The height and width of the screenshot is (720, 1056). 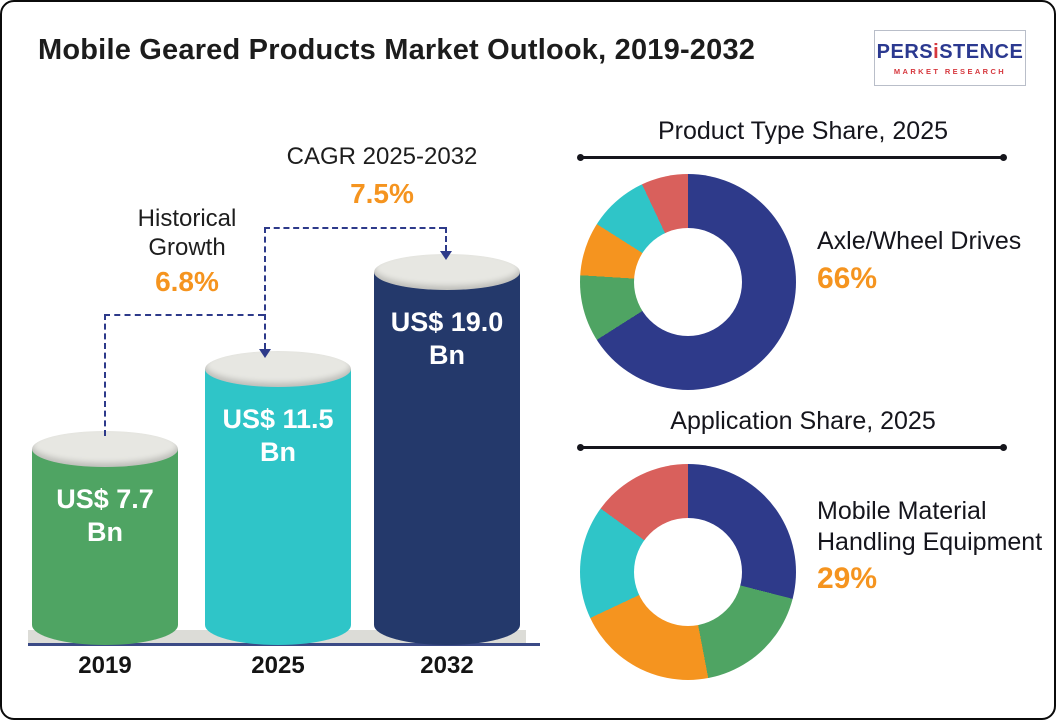 What do you see at coordinates (382, 193) in the screenshot?
I see `cagr-value: 7.5%` at bounding box center [382, 193].